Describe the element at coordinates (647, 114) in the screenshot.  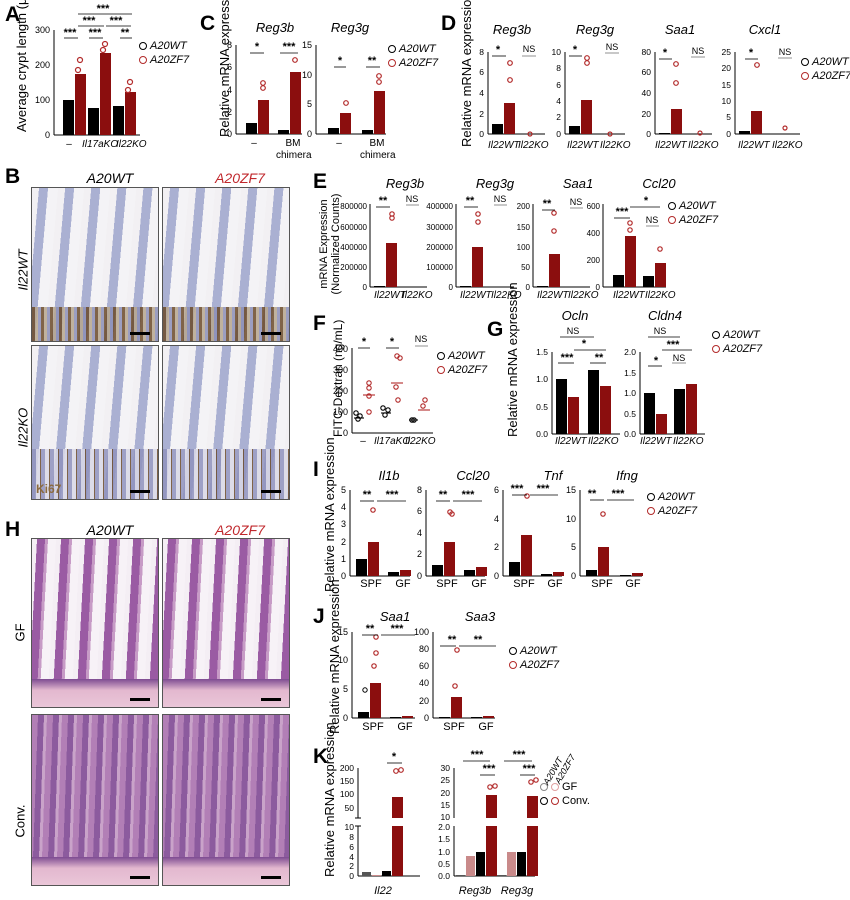
I see `svg-text: 20` at that location.